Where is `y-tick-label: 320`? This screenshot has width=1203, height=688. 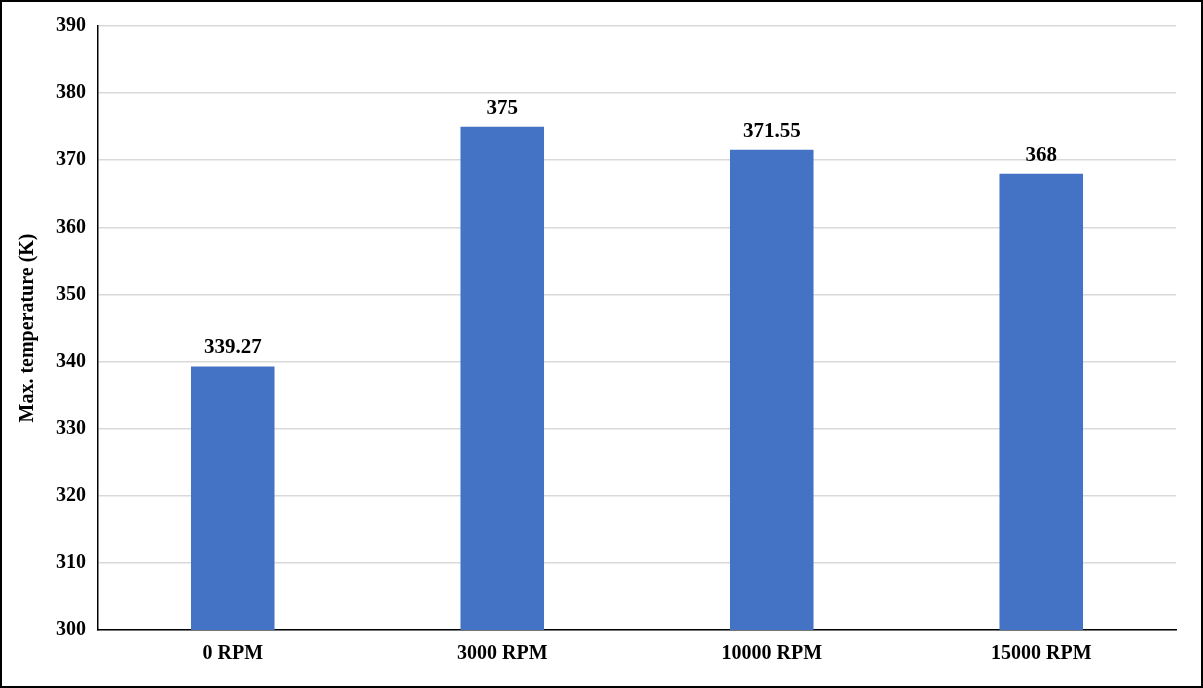 y-tick-label: 320 is located at coordinates (71, 493).